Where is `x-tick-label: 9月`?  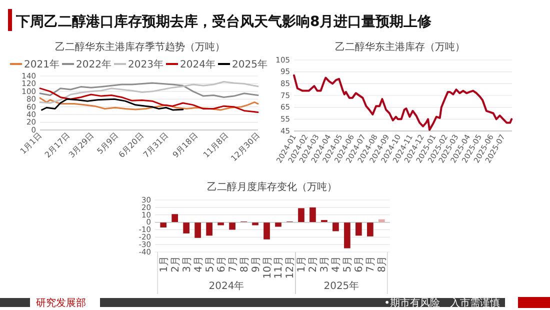
x-tick-label: 9月 is located at coordinates (256, 264).